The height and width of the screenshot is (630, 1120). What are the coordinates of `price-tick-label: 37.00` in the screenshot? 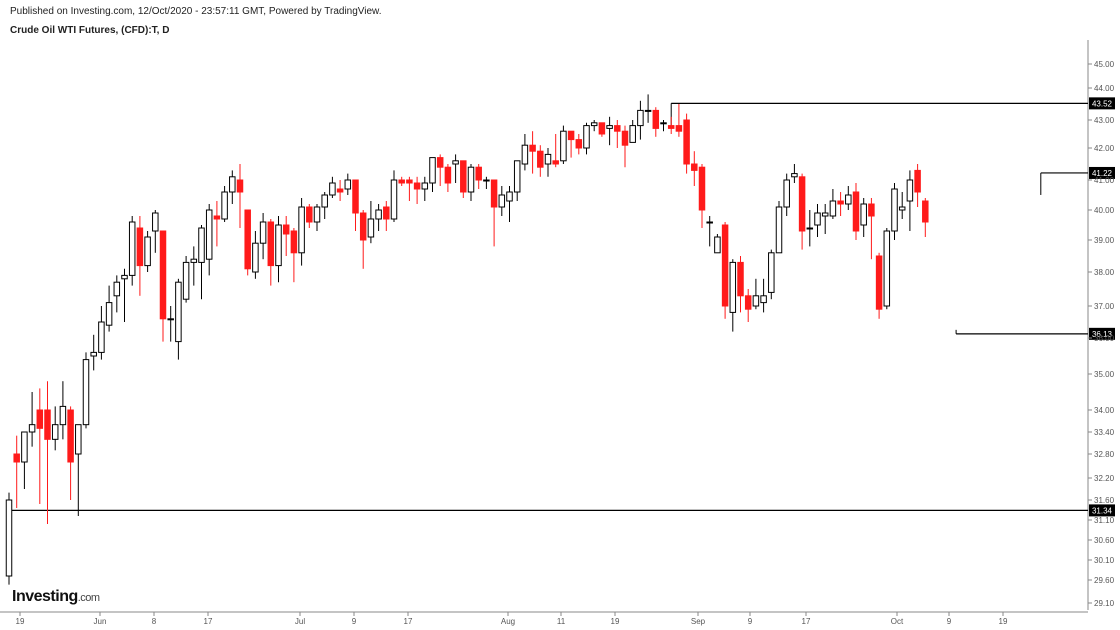 It's located at (1104, 306).